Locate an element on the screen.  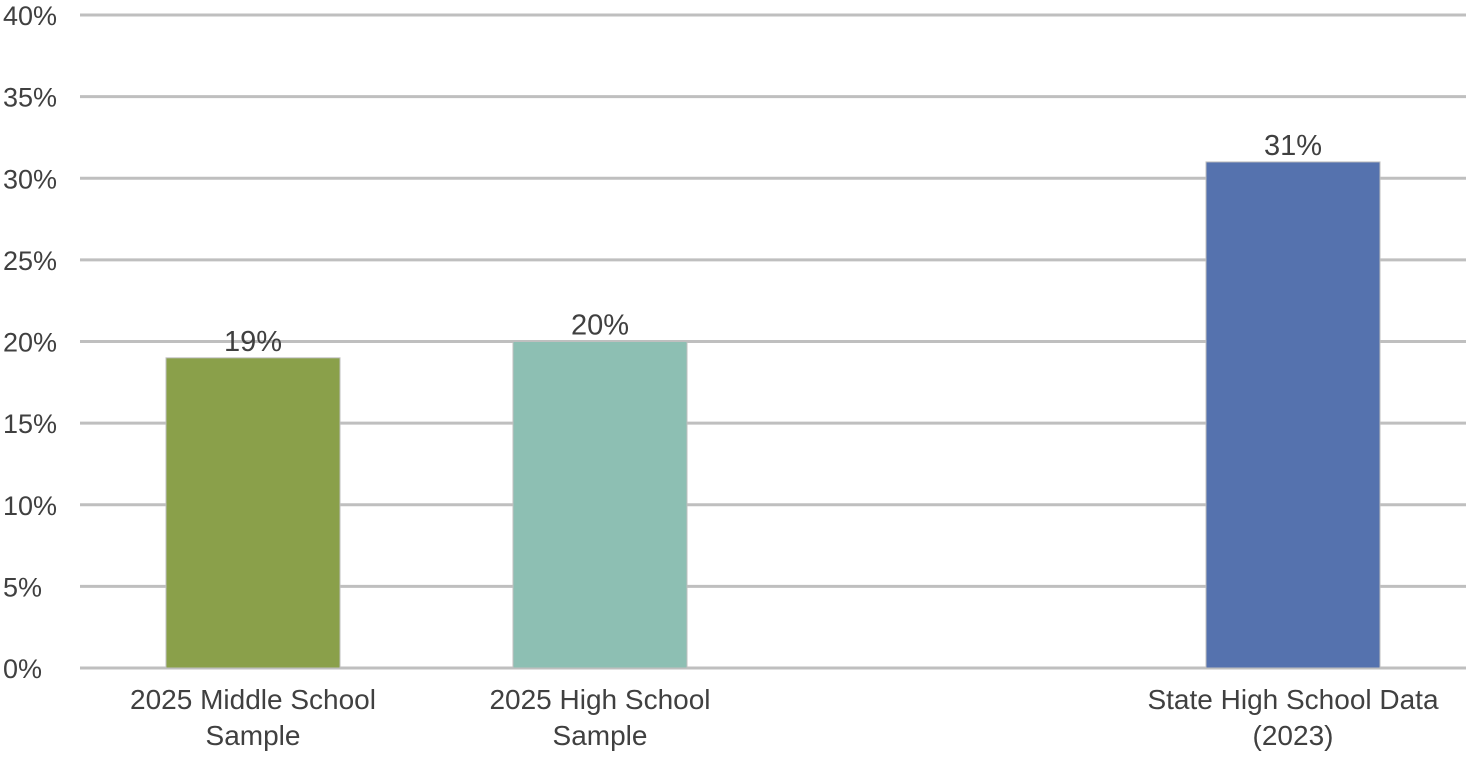
y-tick-label: 20% is located at coordinates (30, 343).